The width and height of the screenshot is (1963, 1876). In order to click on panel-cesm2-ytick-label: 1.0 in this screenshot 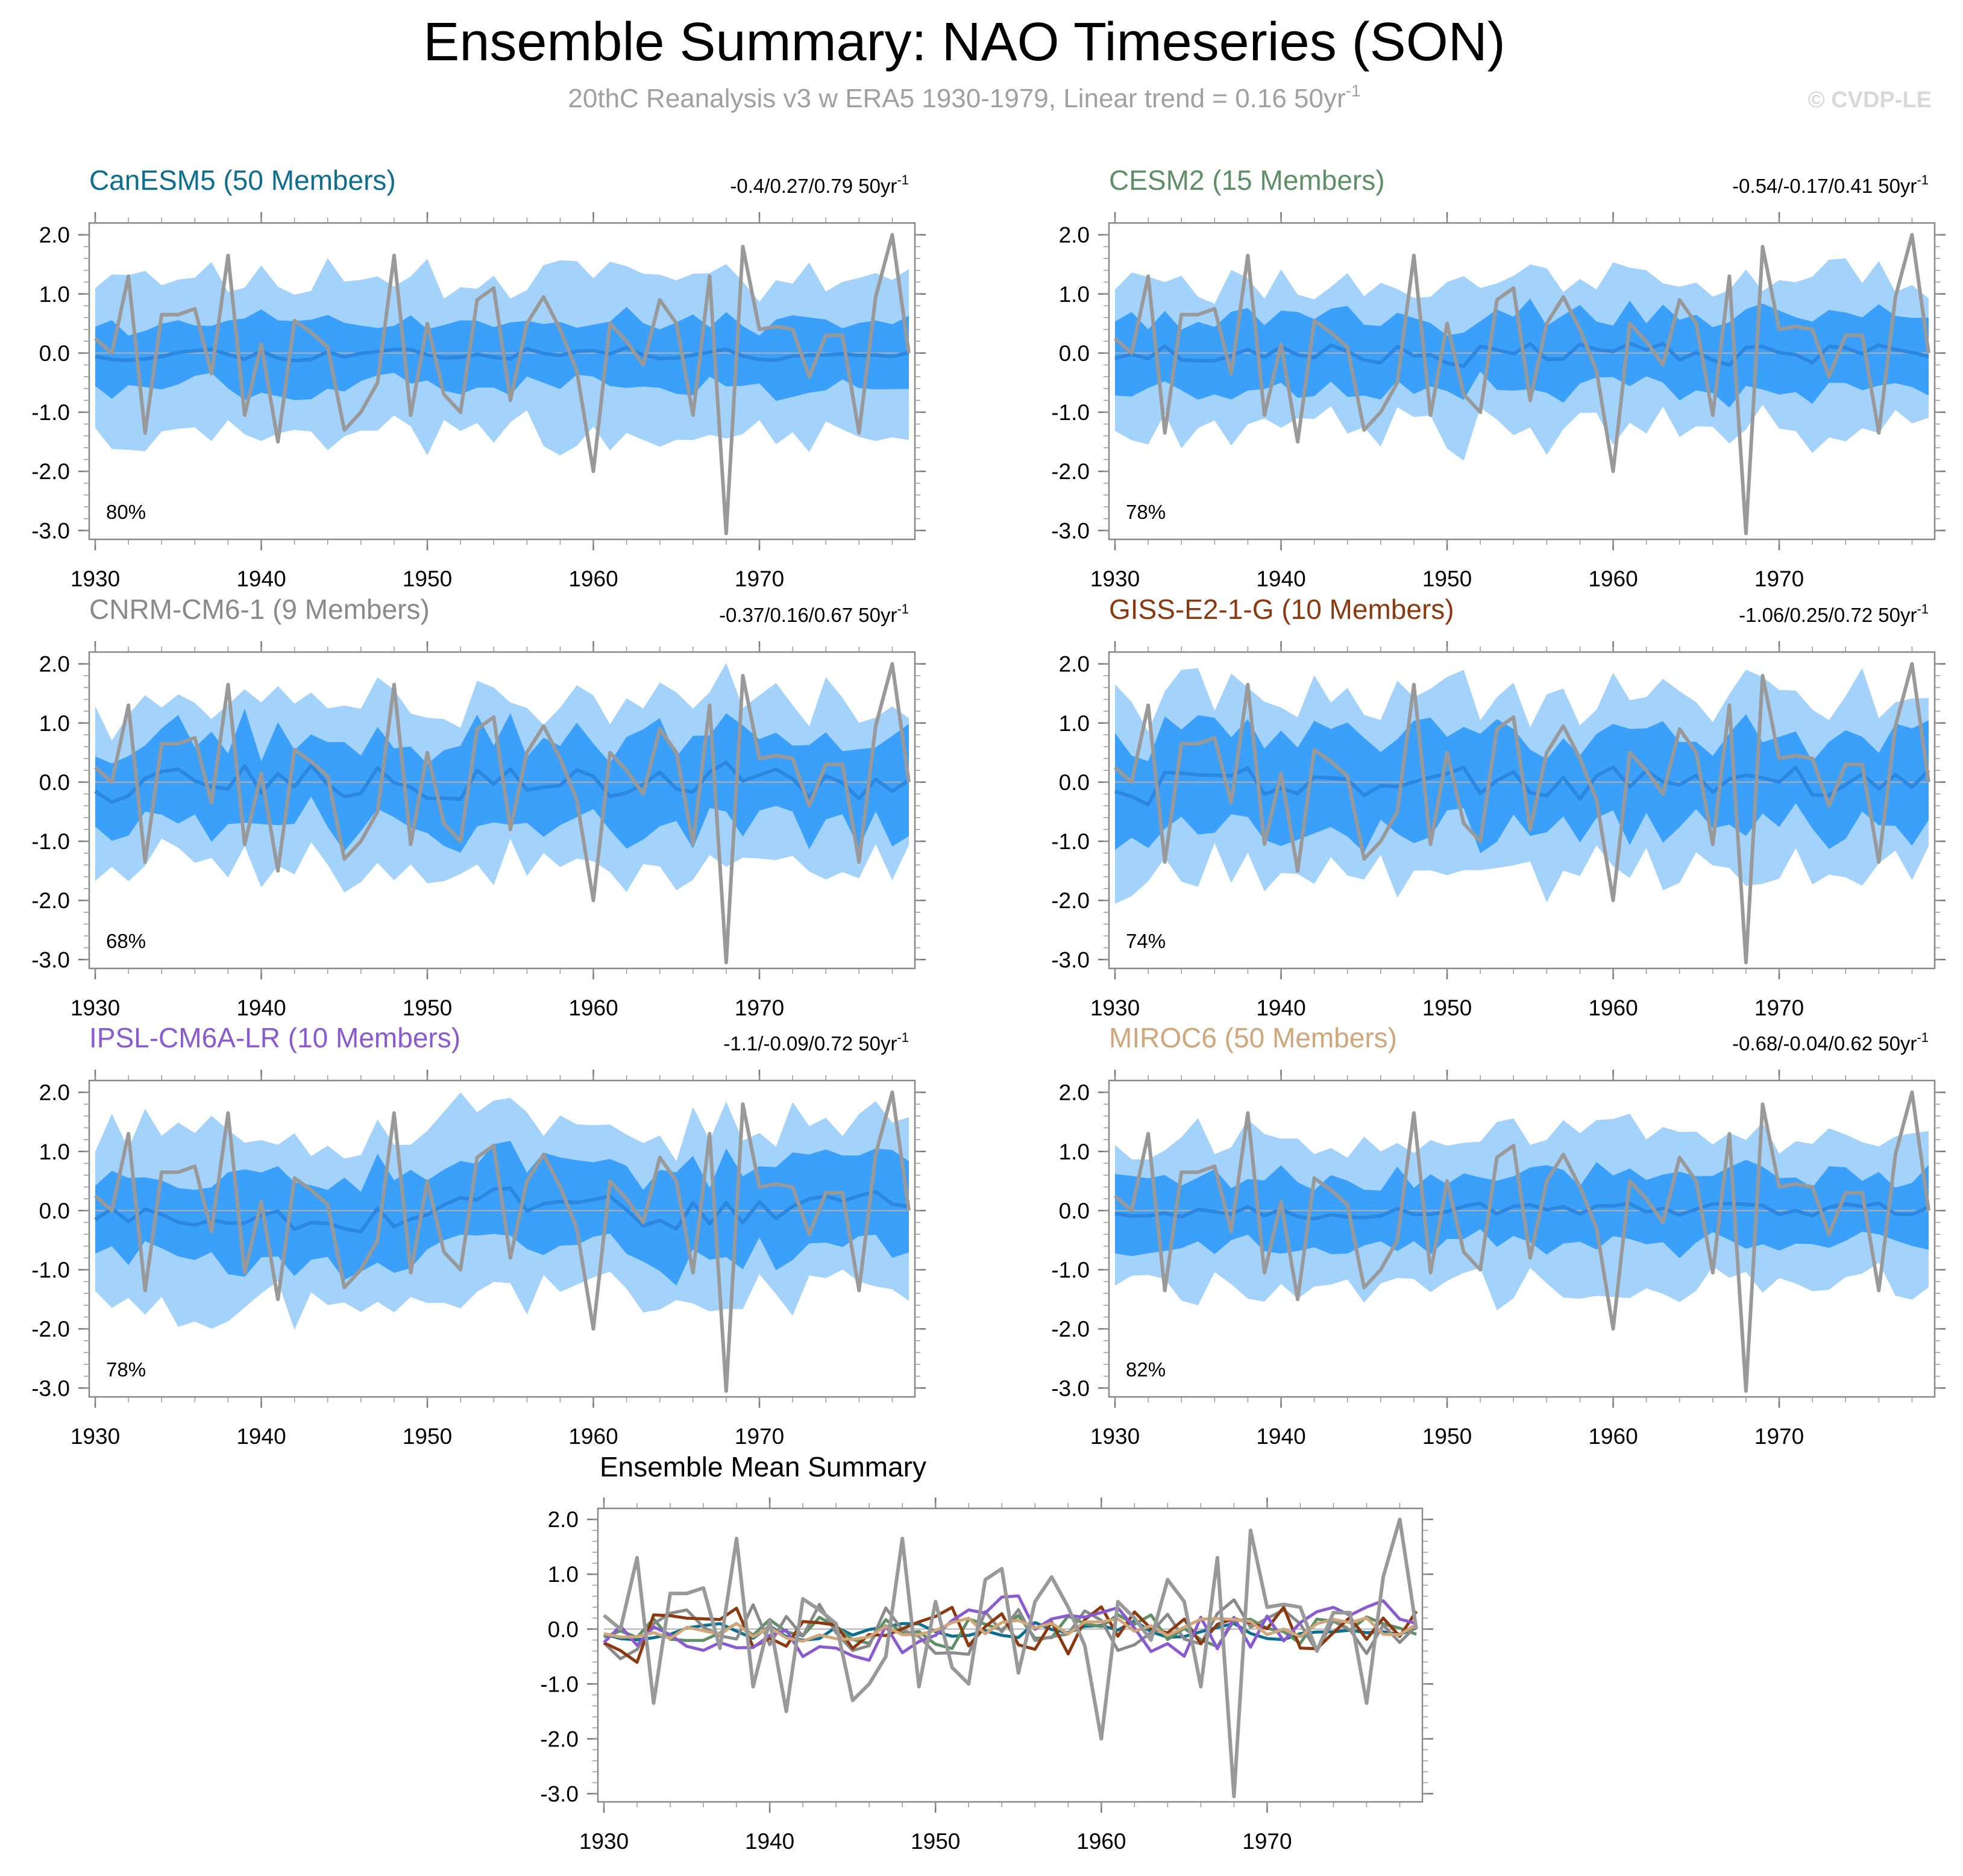, I will do `click(1074, 294)`.